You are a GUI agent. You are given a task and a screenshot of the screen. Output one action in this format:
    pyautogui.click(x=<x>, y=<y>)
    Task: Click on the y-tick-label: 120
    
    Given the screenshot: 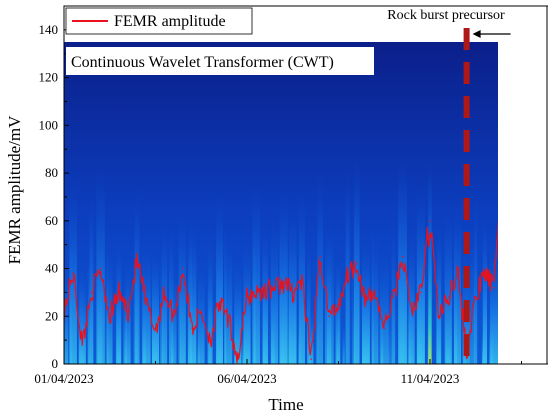 What is the action you would take?
    pyautogui.click(x=49, y=77)
    